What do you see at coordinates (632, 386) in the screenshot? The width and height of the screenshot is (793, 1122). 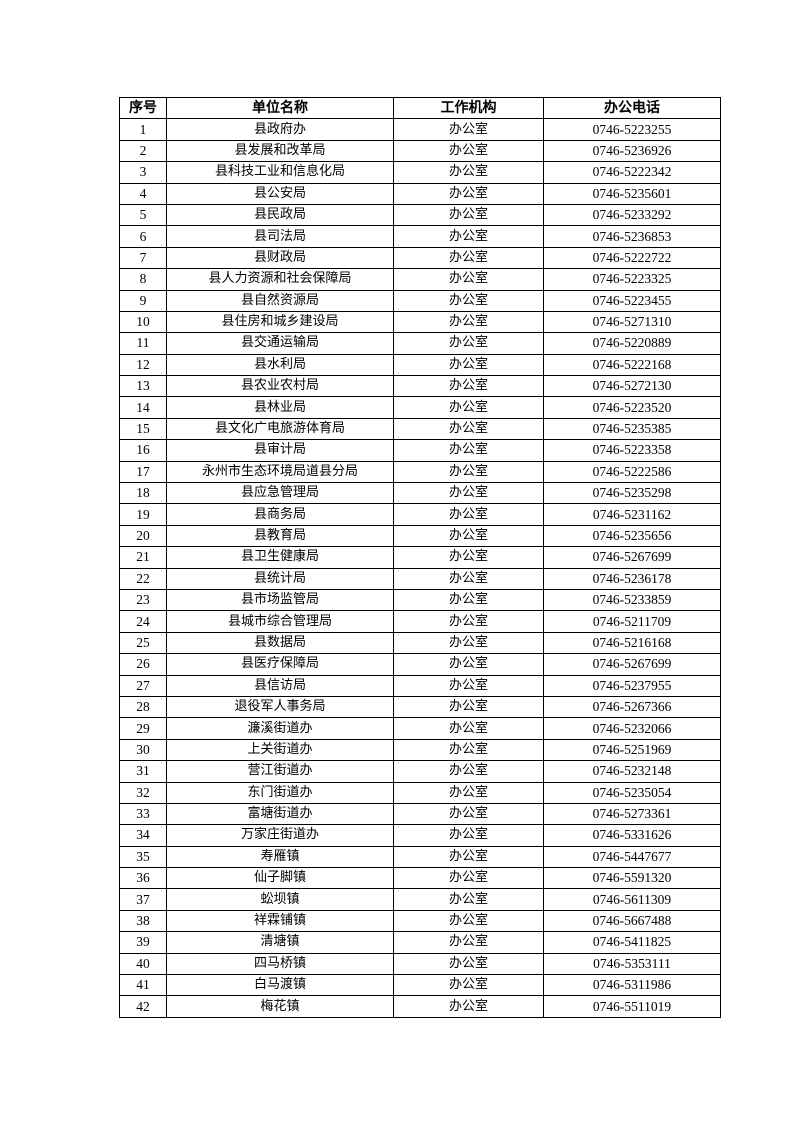 I see `office-phone: 0746-5272130` at bounding box center [632, 386].